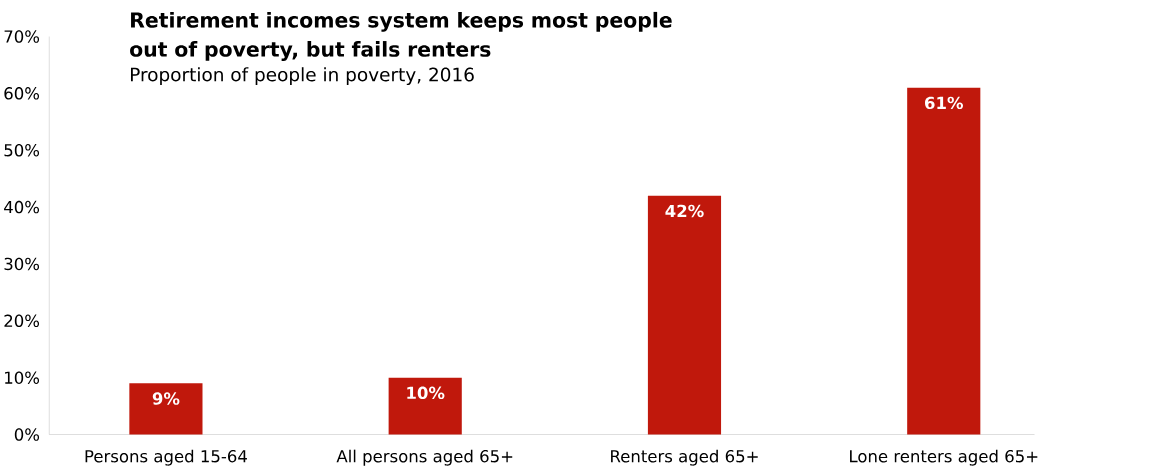  What do you see at coordinates (302, 76) in the screenshot?
I see `text: Proportion of people in poverty, 2016` at bounding box center [302, 76].